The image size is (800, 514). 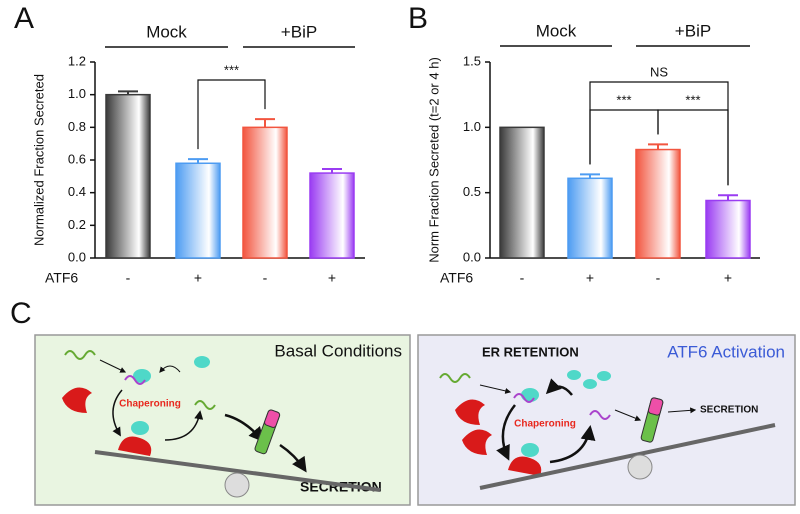 I want to click on y-tick-label: 0.5, so click(x=472, y=191).